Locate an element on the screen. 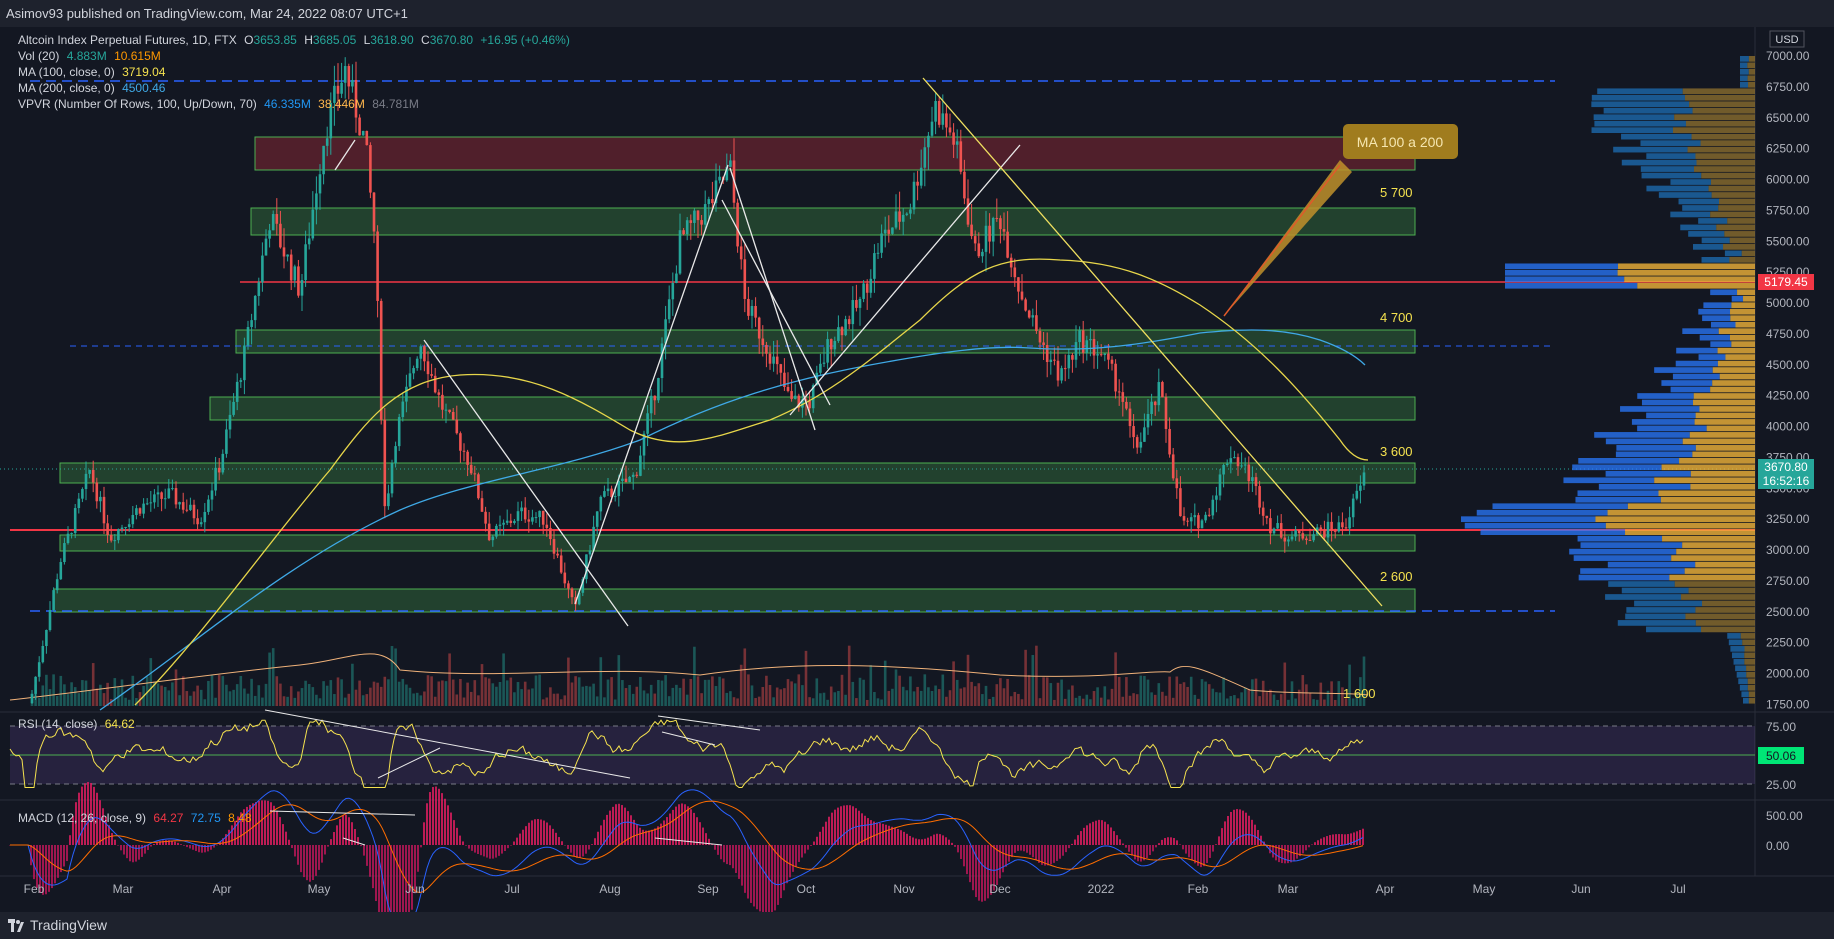 The width and height of the screenshot is (1834, 939). macd-value-1: 64.27 is located at coordinates (168, 818).